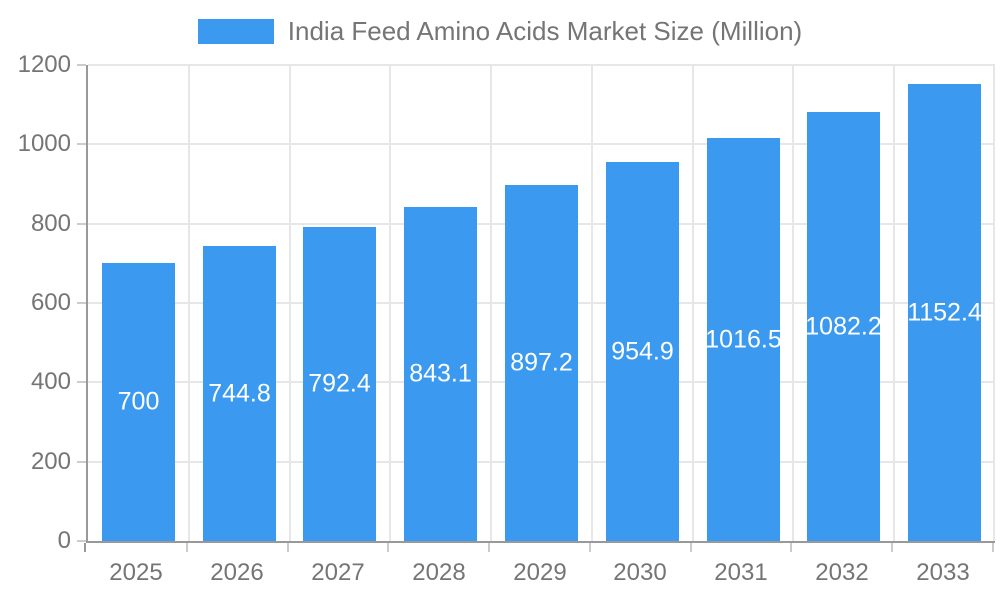 This screenshot has height=600, width=1000. What do you see at coordinates (237, 572) in the screenshot?
I see `x-tick-label: 2026` at bounding box center [237, 572].